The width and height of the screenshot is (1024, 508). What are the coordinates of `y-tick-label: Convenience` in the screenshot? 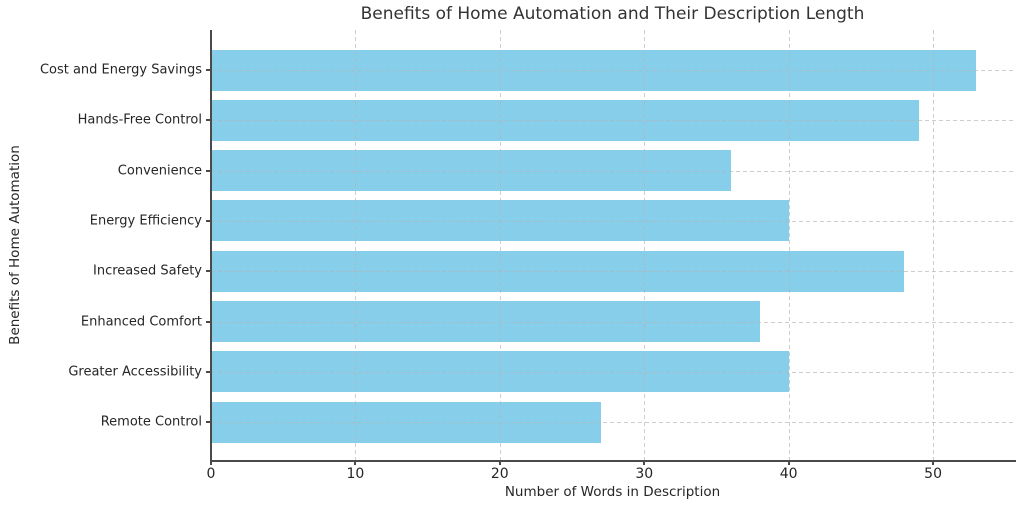 It's located at (159, 171).